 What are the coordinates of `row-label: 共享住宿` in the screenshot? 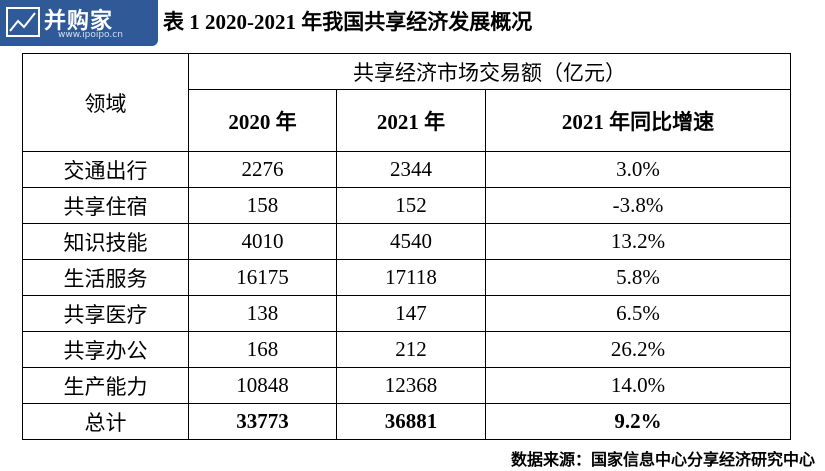 It's located at (105, 205).